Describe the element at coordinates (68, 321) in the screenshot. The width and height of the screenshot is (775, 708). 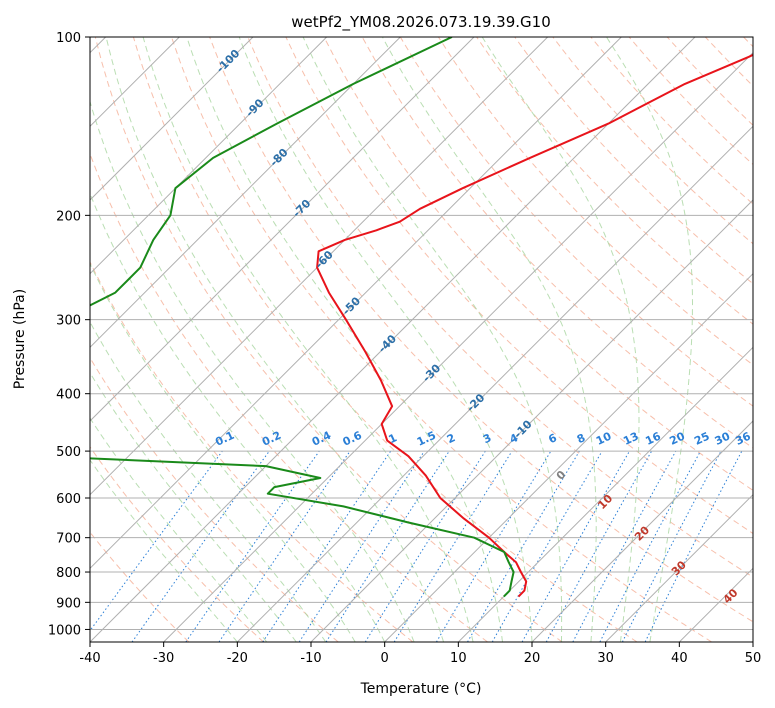
I see `y-tick-label: 300` at that location.